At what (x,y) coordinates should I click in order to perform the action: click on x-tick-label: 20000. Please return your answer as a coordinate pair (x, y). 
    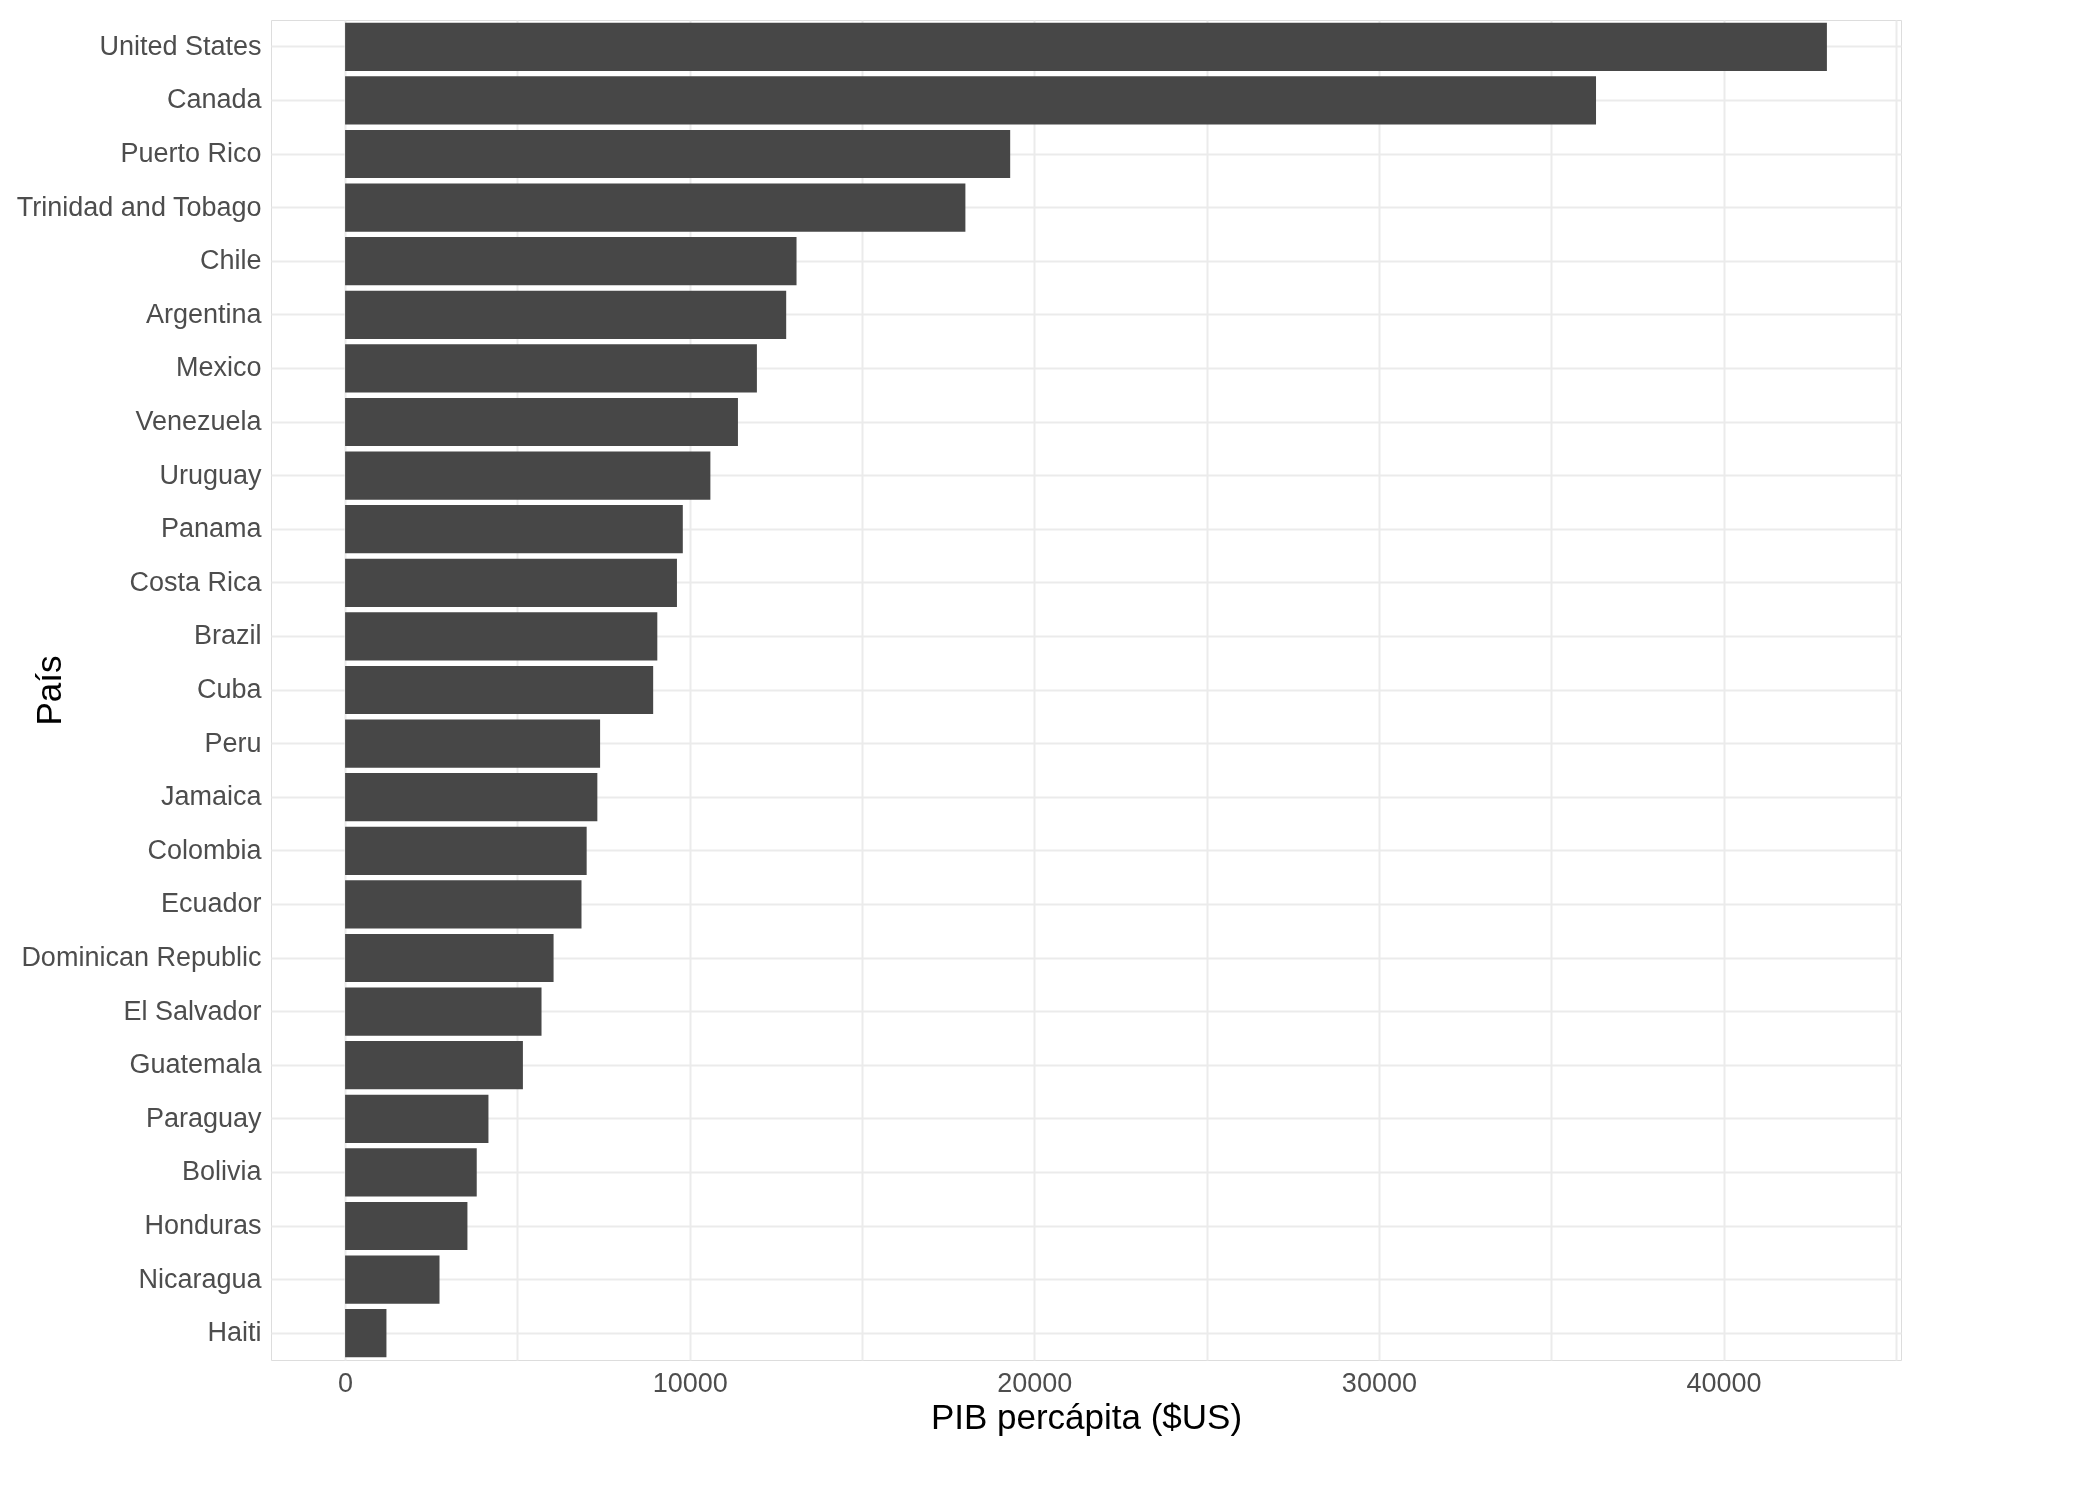
    Looking at the image, I should click on (1035, 1382).